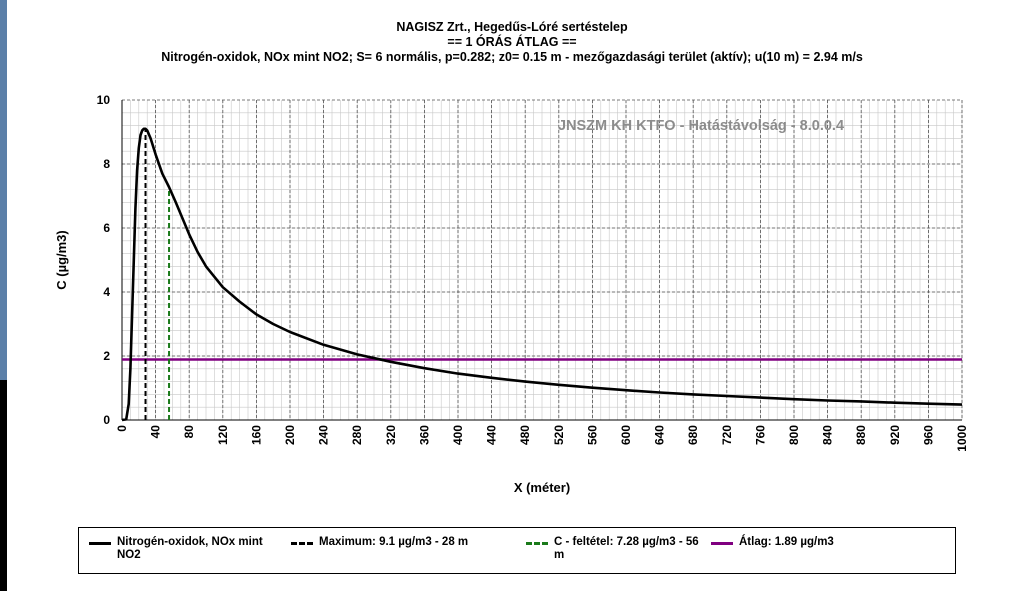 The height and width of the screenshot is (591, 1024). I want to click on x-tick-label: 320, so click(391, 435).